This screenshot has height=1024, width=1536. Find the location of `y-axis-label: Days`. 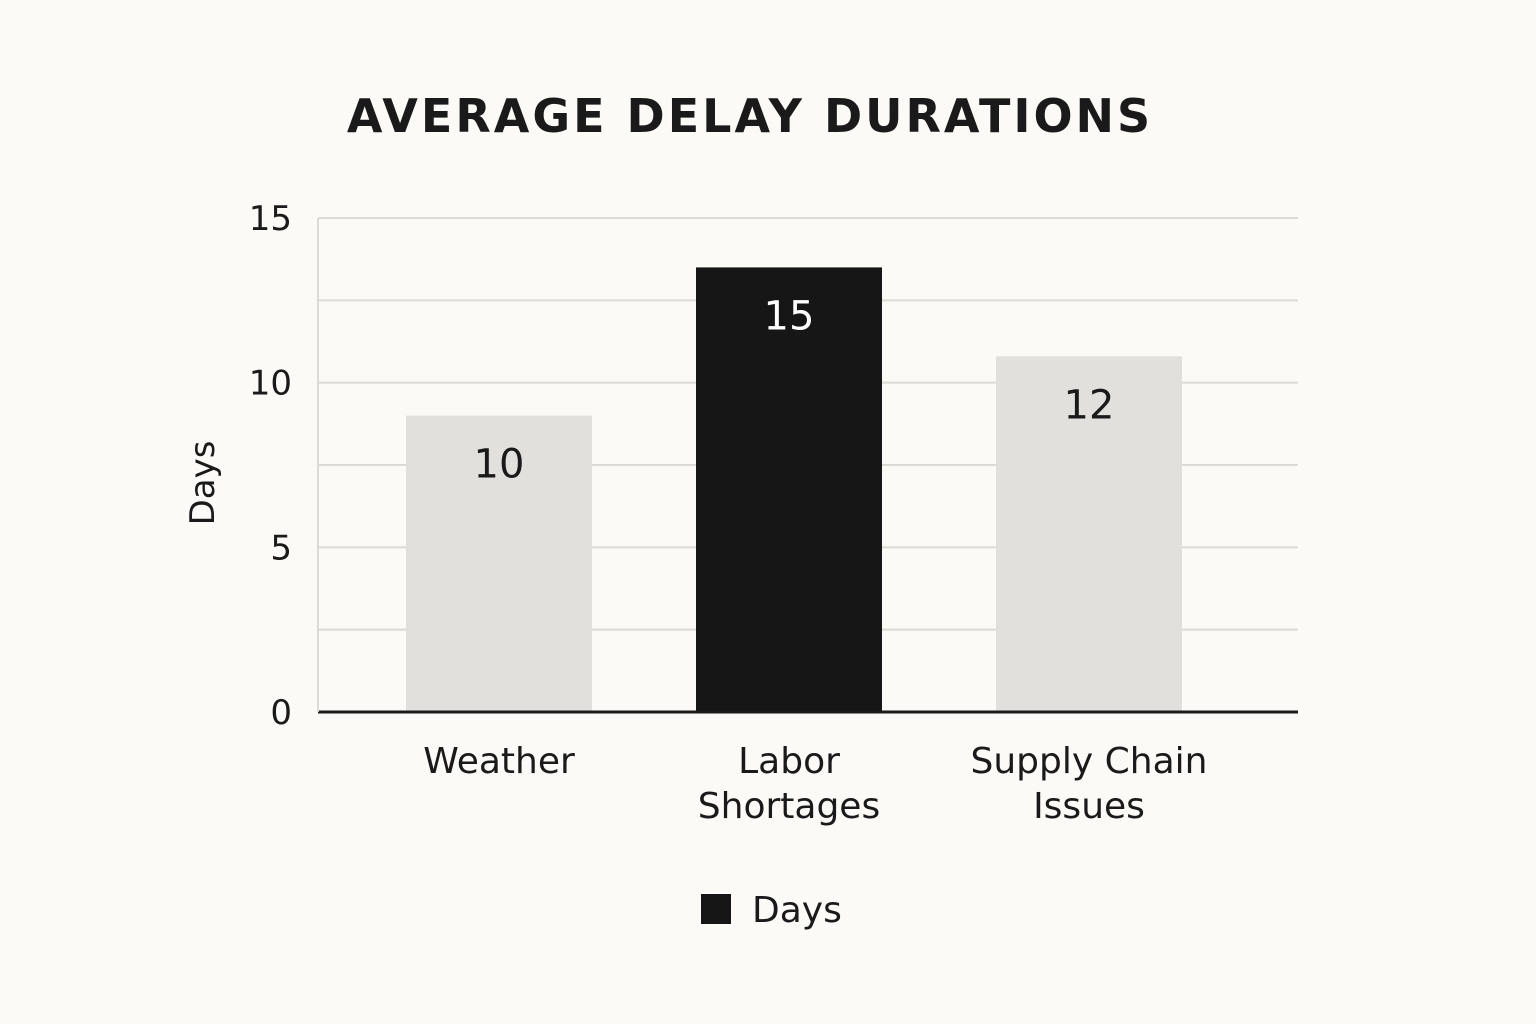

y-axis-label: Days is located at coordinates (203, 483).